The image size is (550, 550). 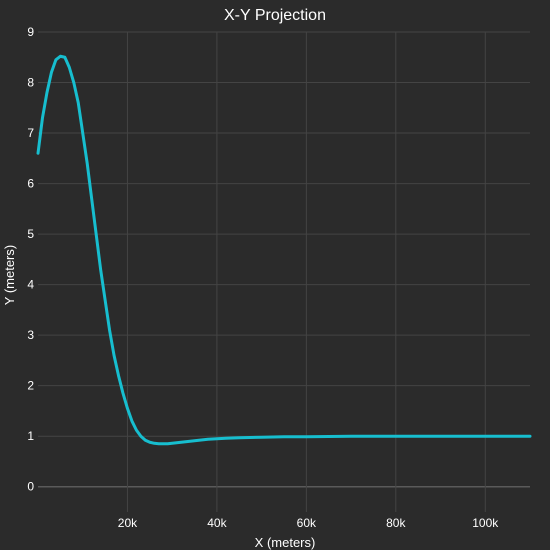 What do you see at coordinates (485, 523) in the screenshot?
I see `x-tick-label: 100k` at bounding box center [485, 523].